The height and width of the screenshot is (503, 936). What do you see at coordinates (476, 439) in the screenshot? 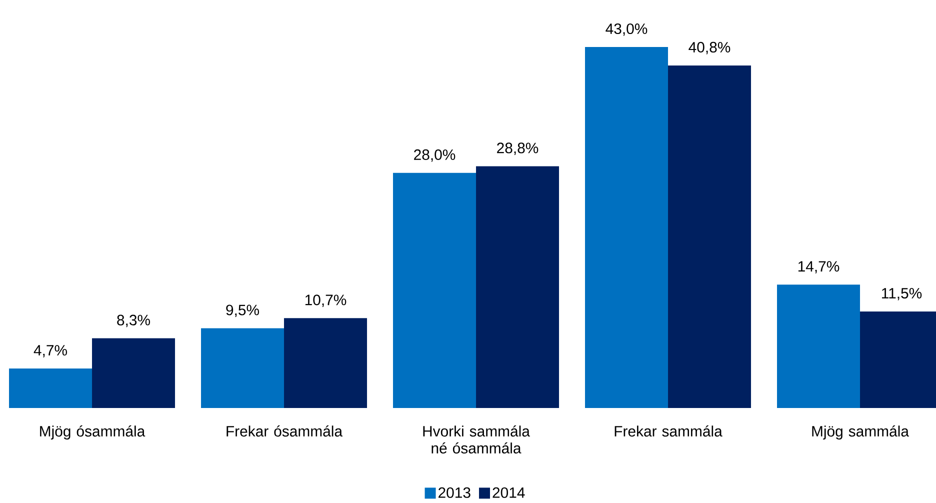
I see `x-tick-label: Hvorki sammála né ósammála` at bounding box center [476, 439].